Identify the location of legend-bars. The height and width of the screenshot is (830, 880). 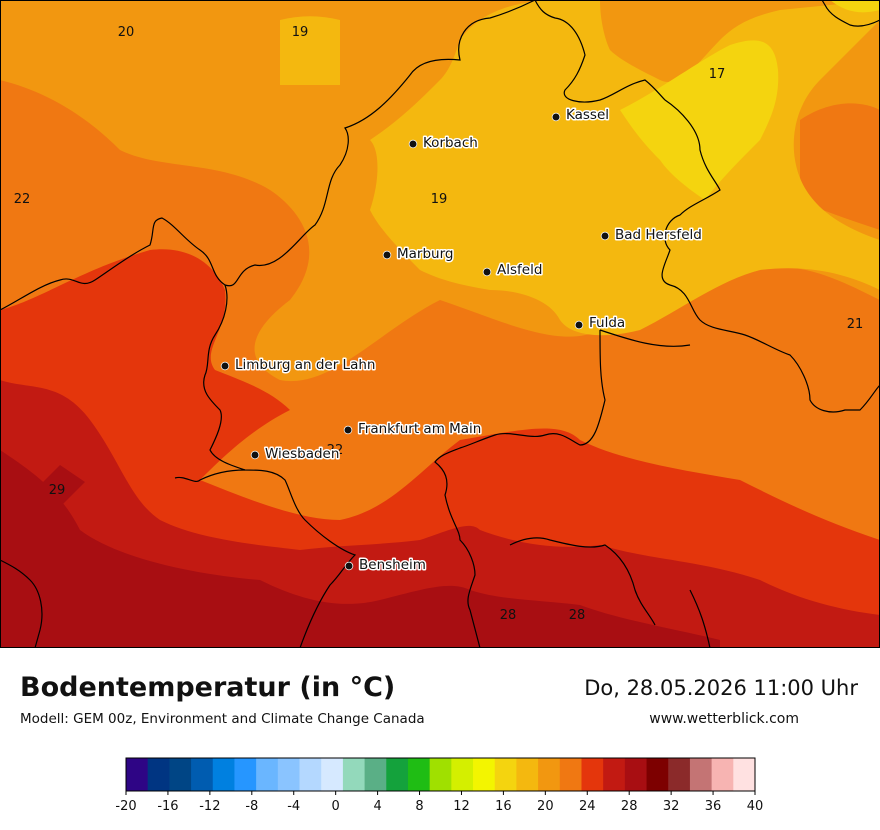
(440, 774).